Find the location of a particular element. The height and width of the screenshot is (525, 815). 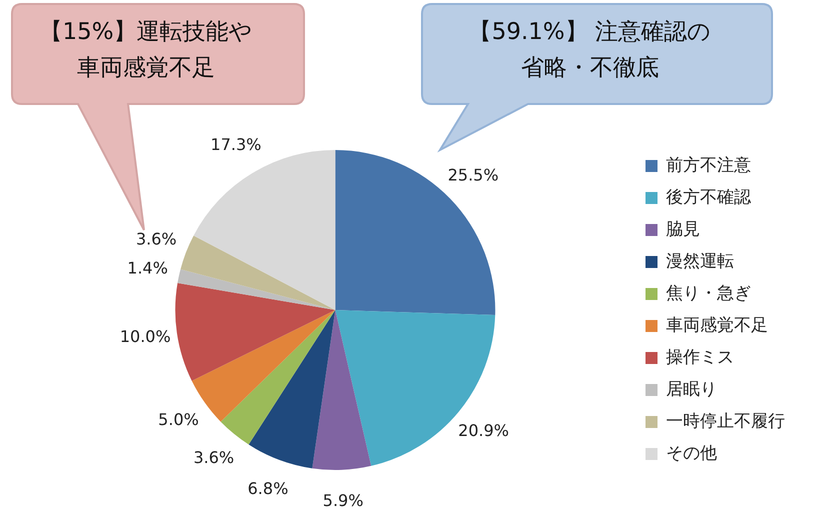

legend-label: 車両感覚不足 is located at coordinates (717, 325).